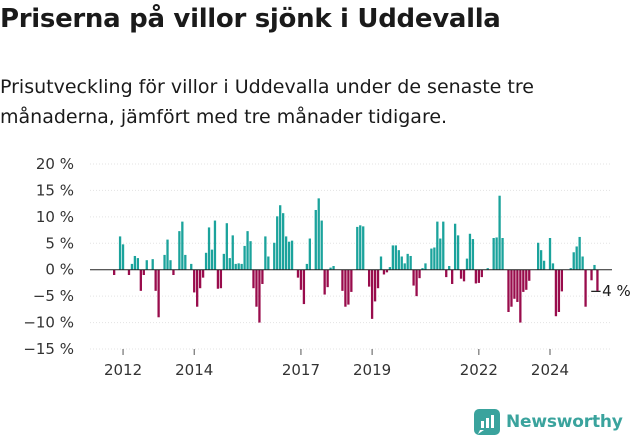 The height and width of the screenshot is (439, 631). Describe the element at coordinates (48, 256) in the screenshot. I see `y-axis-labels: 20 % 15 % 10 % 5 % 0 % −5 % −10 % −15 %` at that location.